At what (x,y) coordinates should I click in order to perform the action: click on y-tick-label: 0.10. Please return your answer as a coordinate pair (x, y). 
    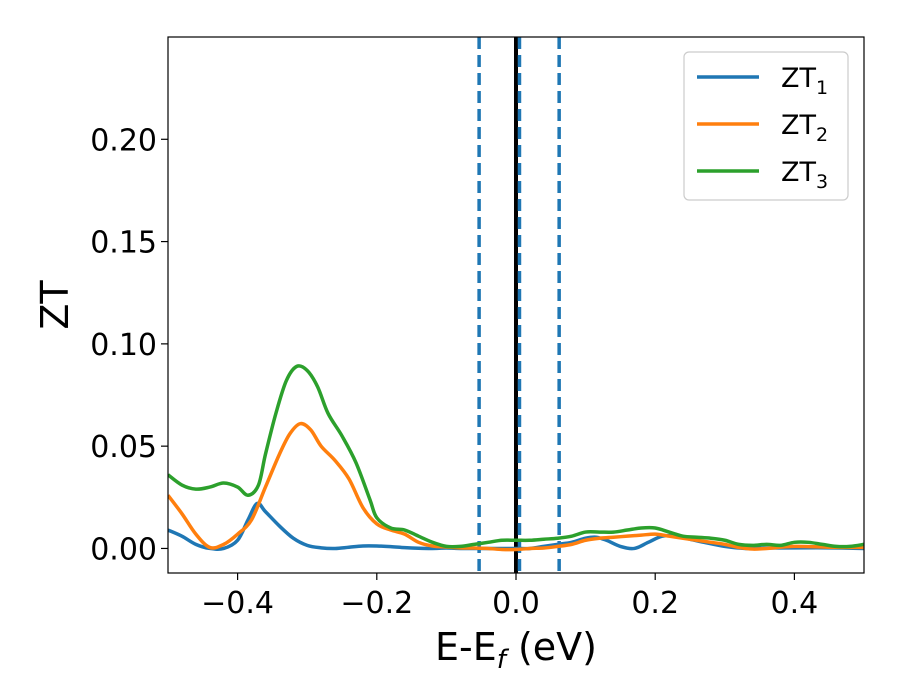
    Looking at the image, I should click on (123, 345).